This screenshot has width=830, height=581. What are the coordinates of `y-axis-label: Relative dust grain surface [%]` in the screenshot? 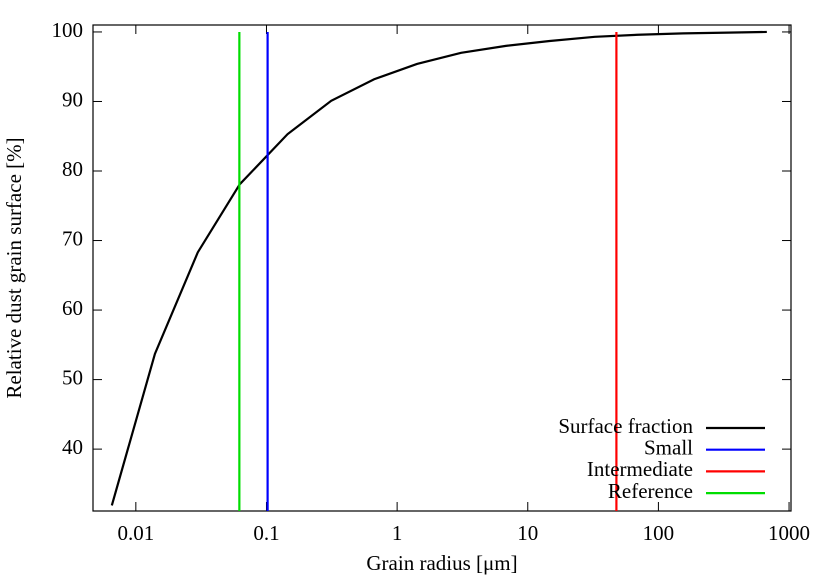 It's located at (14, 267).